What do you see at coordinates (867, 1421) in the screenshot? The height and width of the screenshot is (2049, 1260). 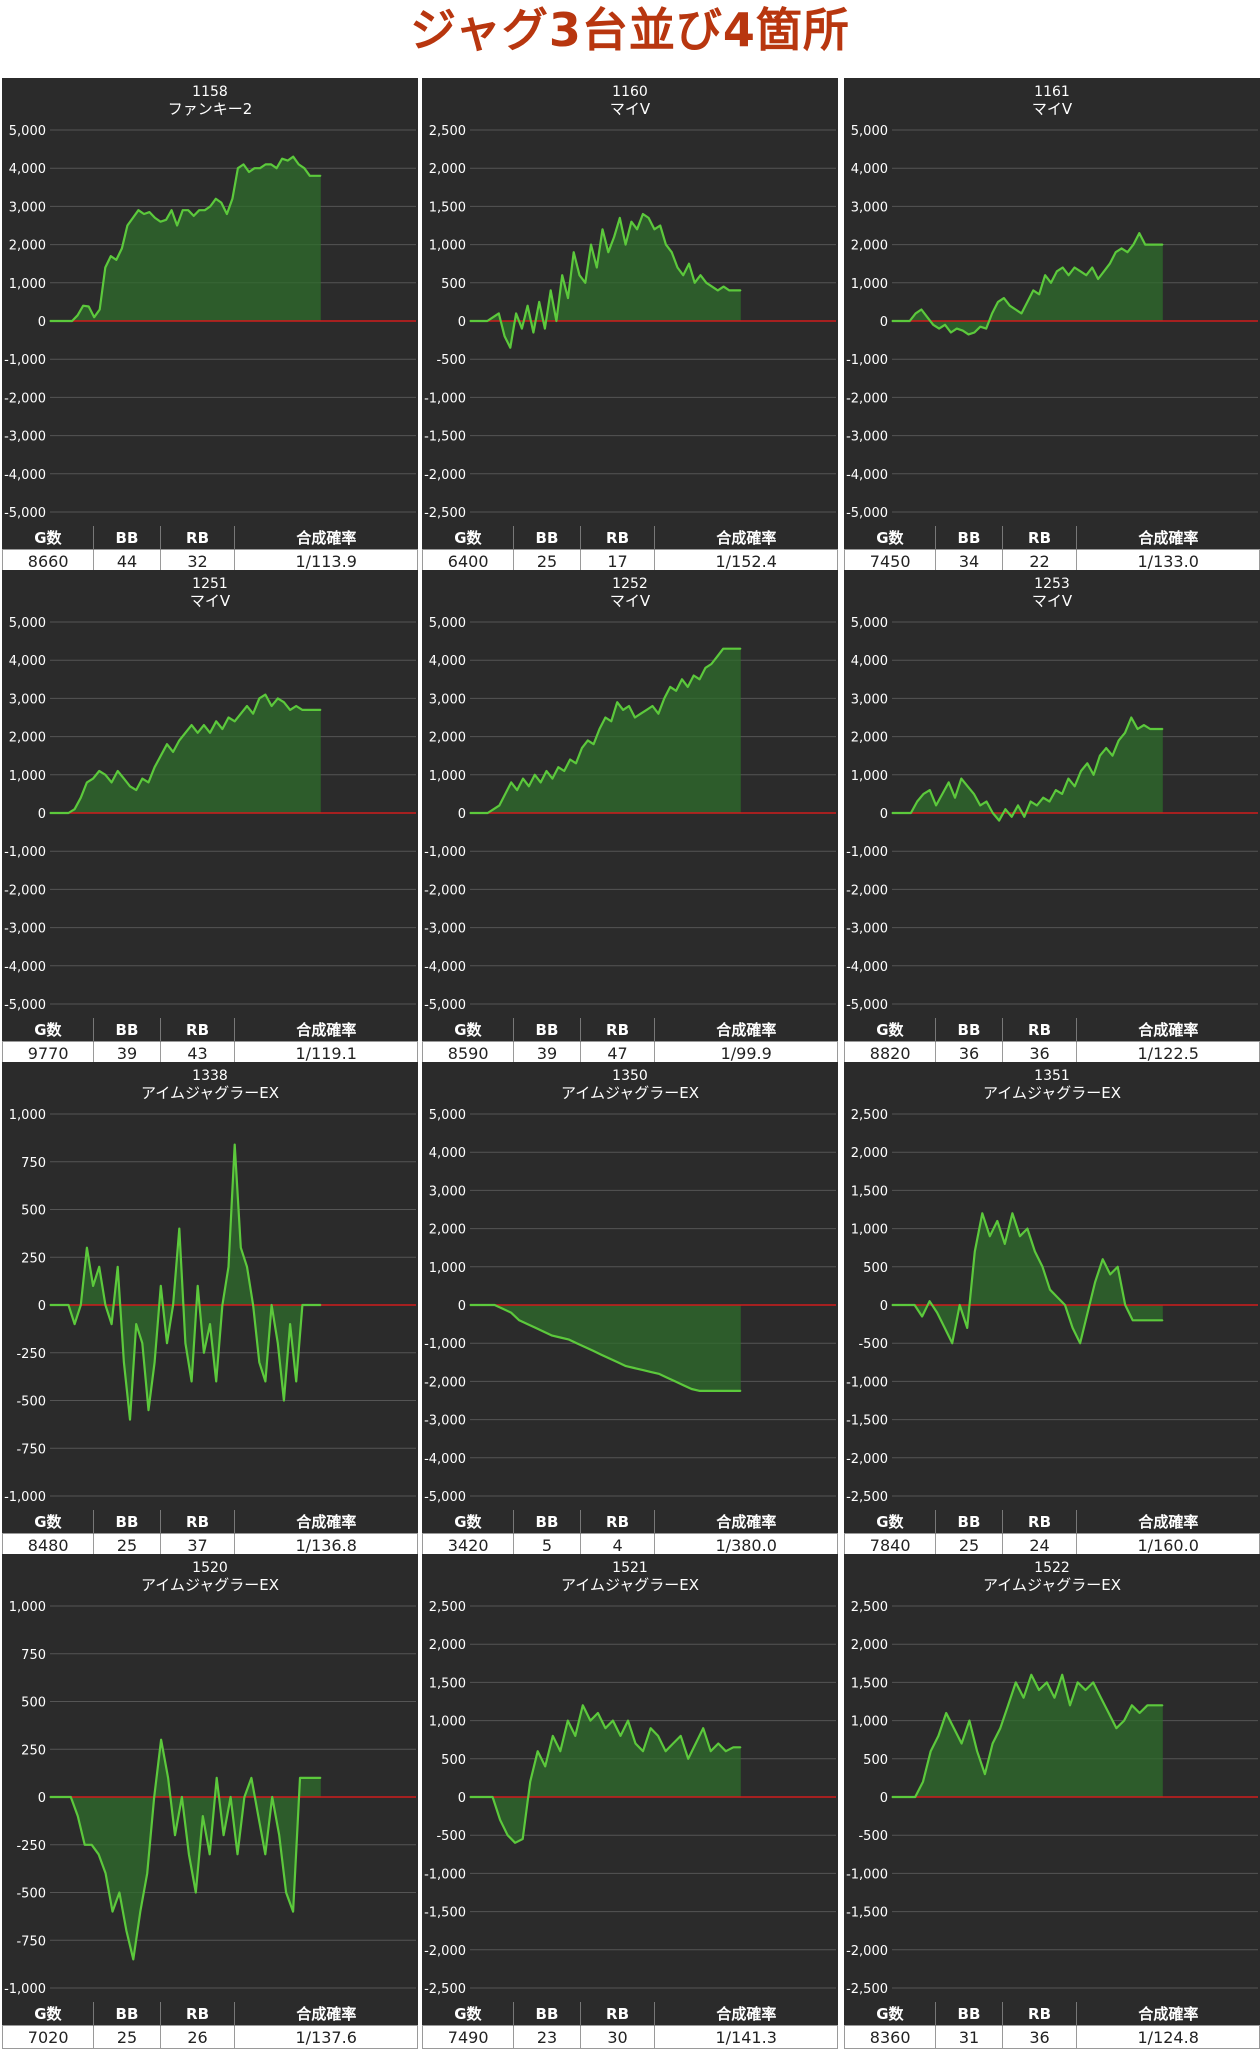 I see `y-tick-label: -1,500` at bounding box center [867, 1421].